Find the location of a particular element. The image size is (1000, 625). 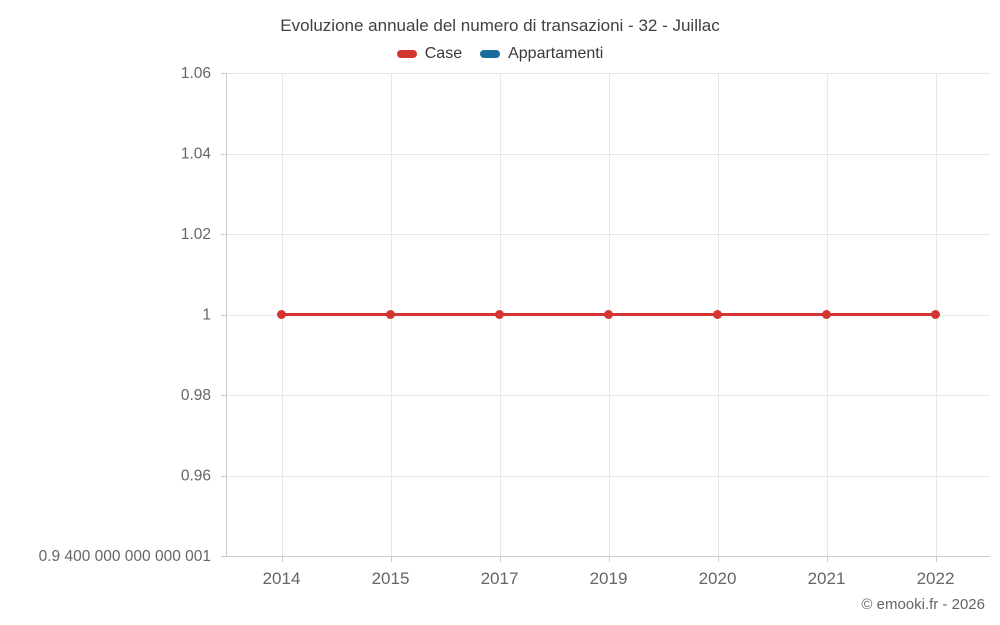

legend-label-appartamenti: Appartamenti is located at coordinates (556, 53).